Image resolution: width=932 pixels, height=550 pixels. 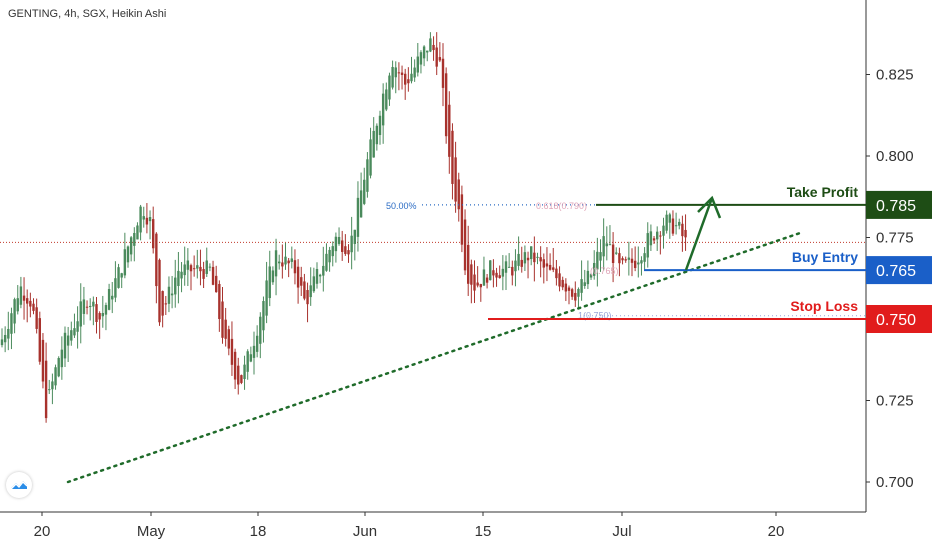 I want to click on level-label: Stop Loss, so click(x=824, y=306).